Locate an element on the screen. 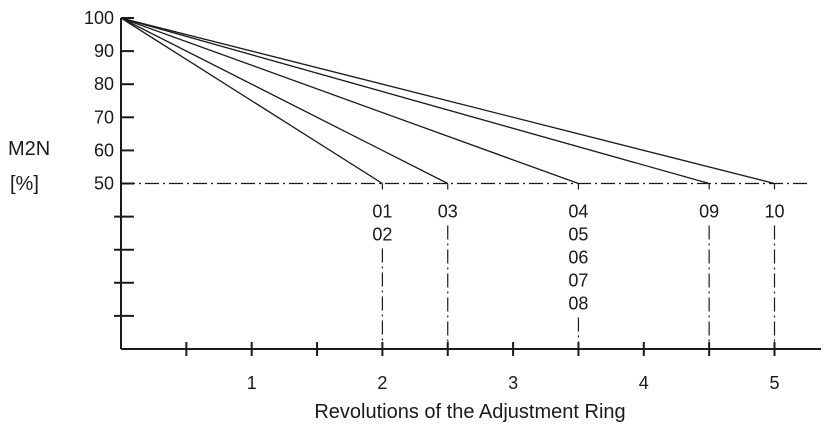 The width and height of the screenshot is (824, 433). series-label: 05 is located at coordinates (578, 235).